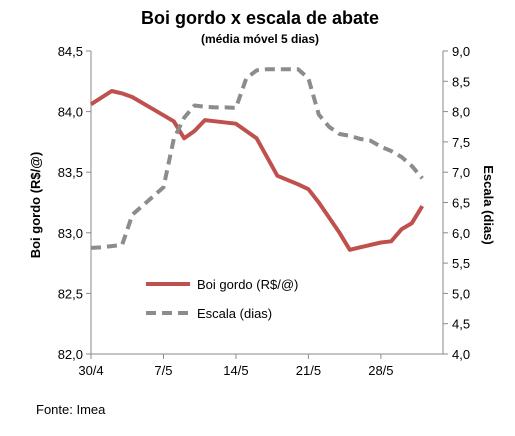 The image size is (515, 436). I want to click on x-tick-label: 7/5, so click(163, 370).